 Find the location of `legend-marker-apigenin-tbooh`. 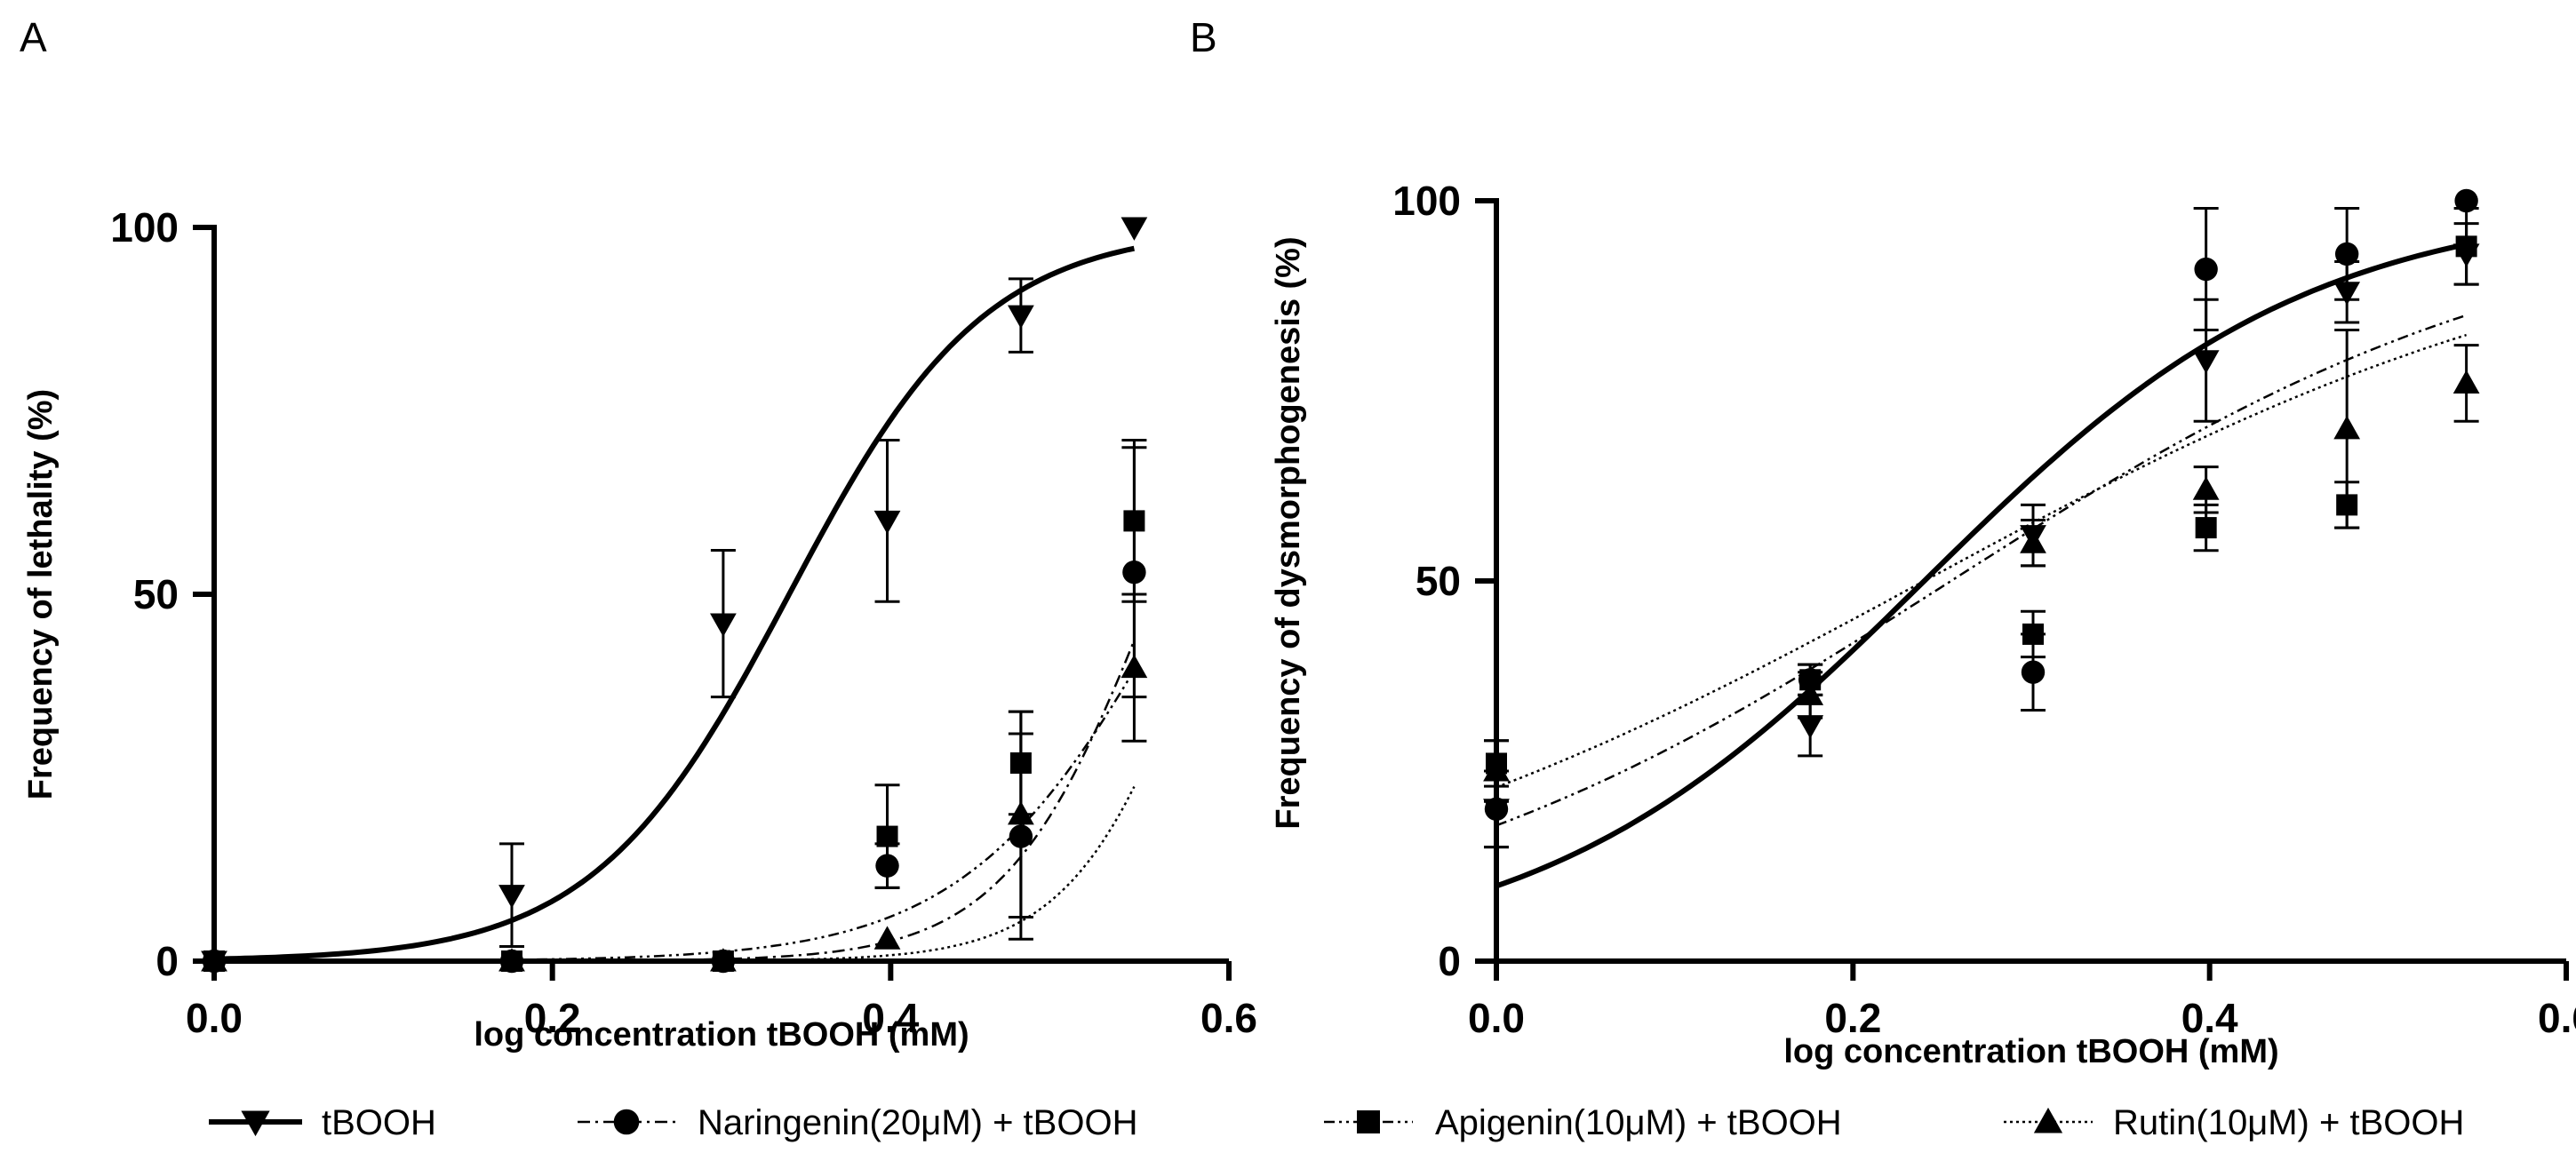

legend-marker-apigenin-tbooh is located at coordinates (1369, 1121).